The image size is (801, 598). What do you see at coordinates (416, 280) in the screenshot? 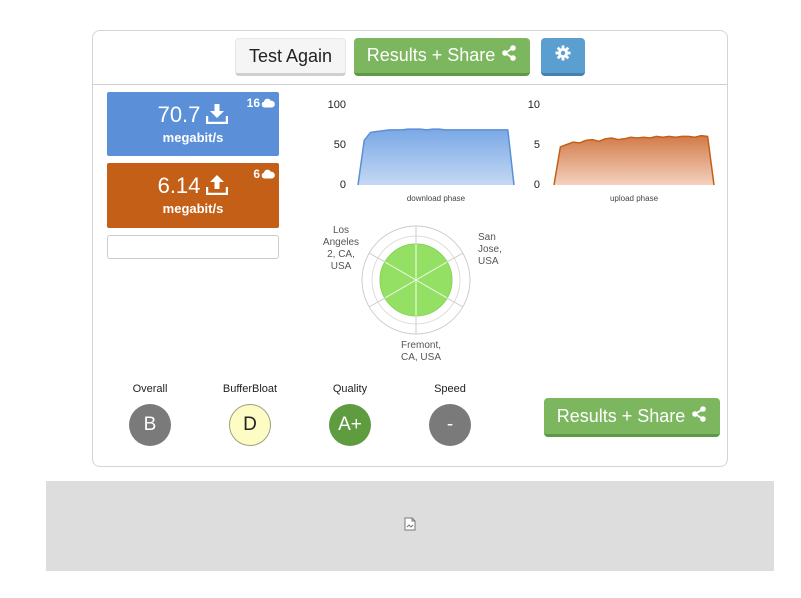
I see `radar-plot` at bounding box center [416, 280].